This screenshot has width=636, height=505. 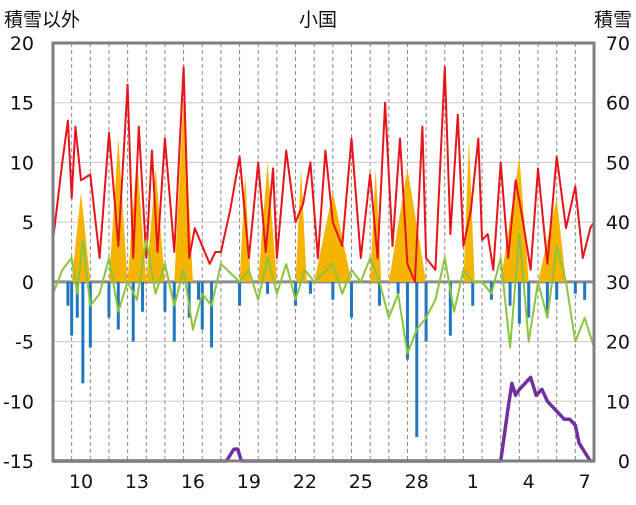 What do you see at coordinates (249, 482) in the screenshot?
I see `x-tick-label: 19` at bounding box center [249, 482].